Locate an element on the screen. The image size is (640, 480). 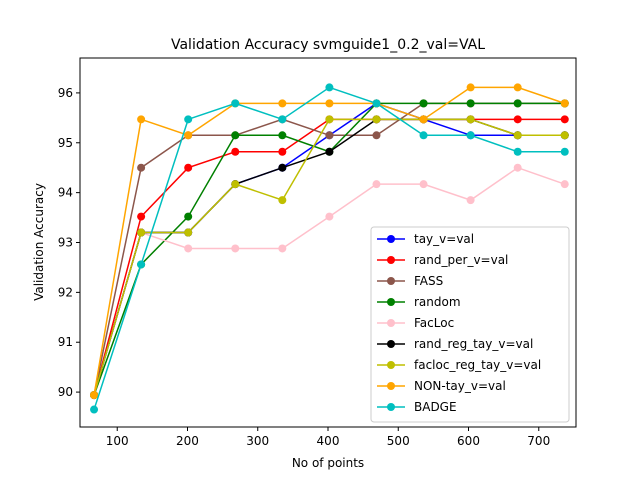
legend-item: rand_per_v=val is located at coordinates (442, 260).